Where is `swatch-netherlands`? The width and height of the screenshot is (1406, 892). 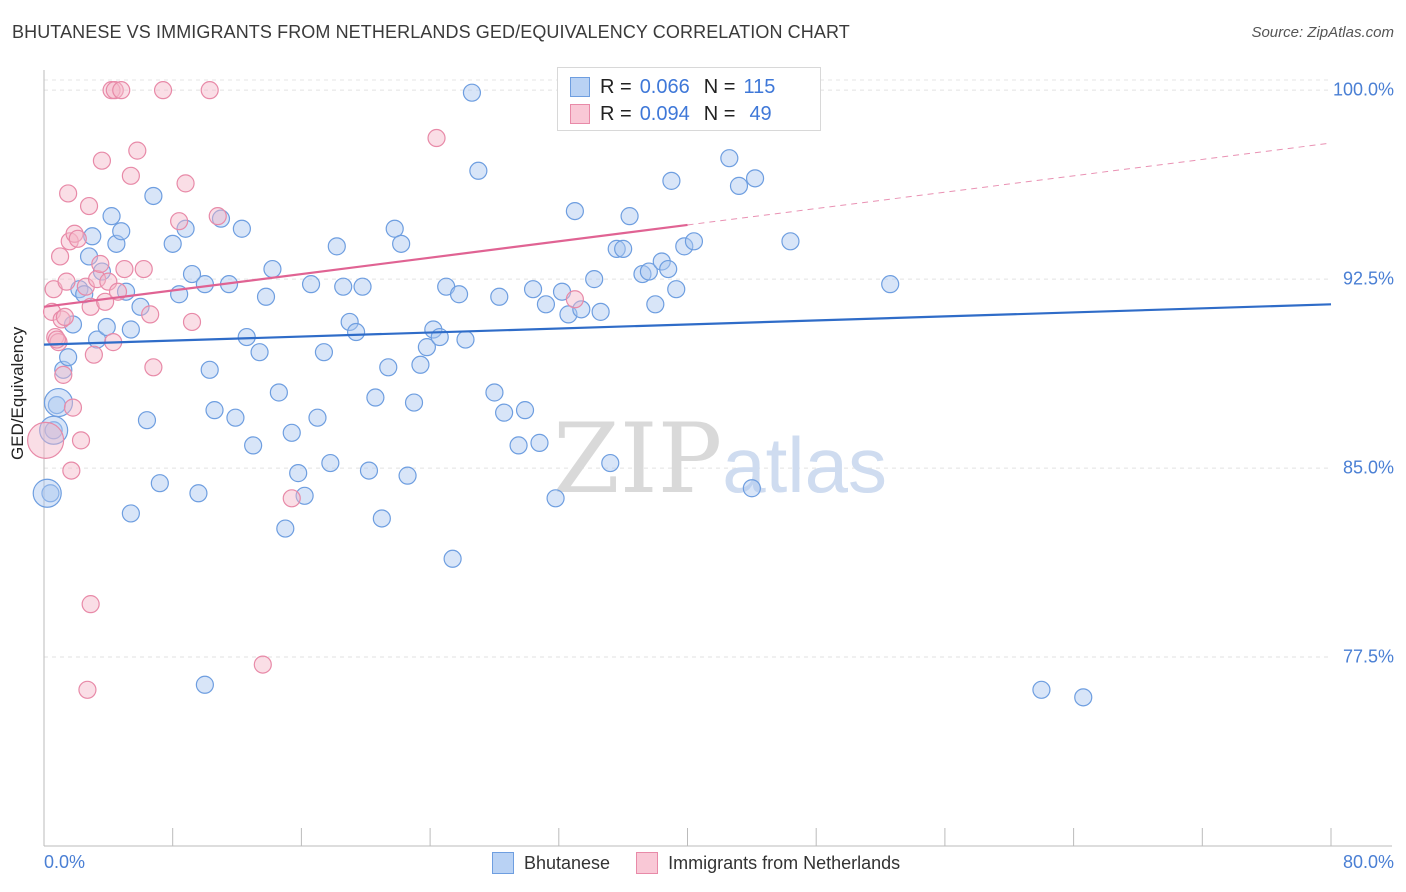
swatch-netherlands is located at coordinates (580, 114).